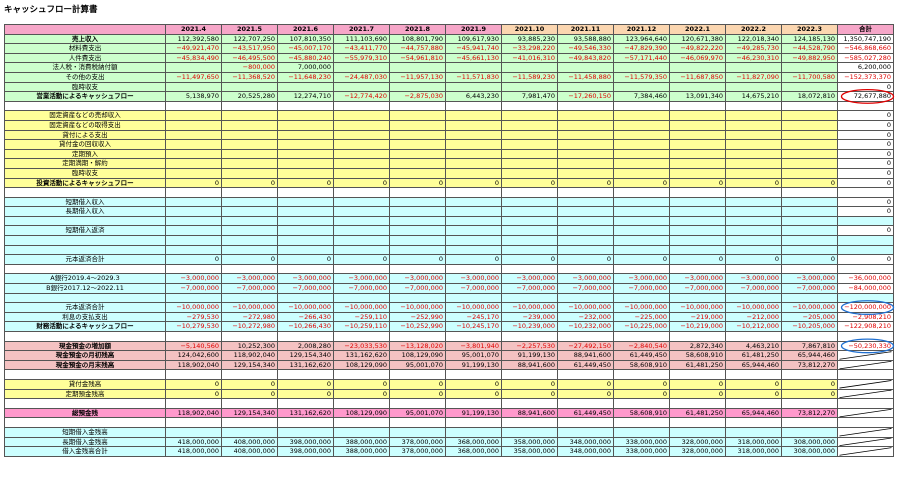  What do you see at coordinates (753, 96) in the screenshot?
I see `value-cell: 14,675,210` at bounding box center [753, 96].